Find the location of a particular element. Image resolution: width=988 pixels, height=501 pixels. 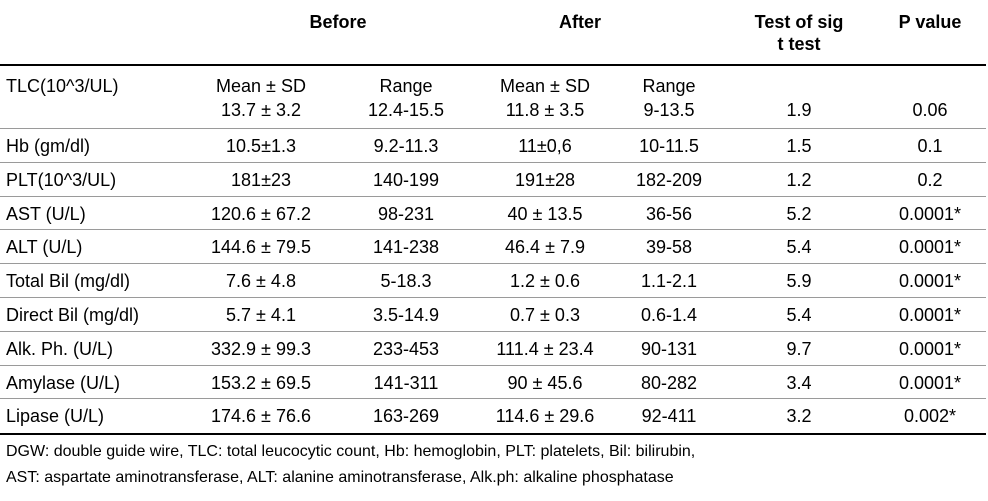

before-range: 163-269 is located at coordinates (406, 416).